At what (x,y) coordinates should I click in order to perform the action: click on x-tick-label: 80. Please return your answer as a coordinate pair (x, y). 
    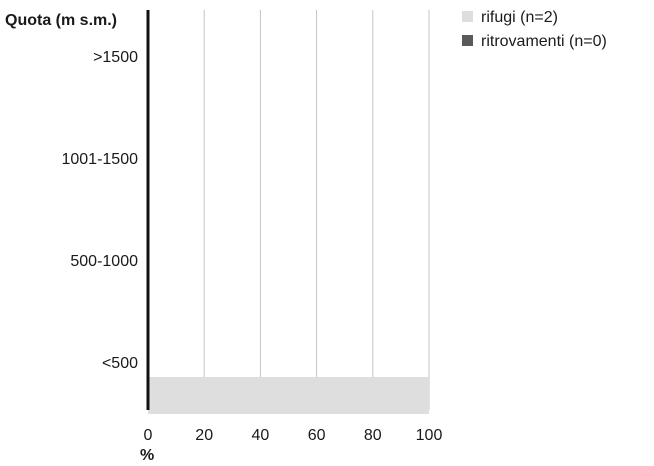
    Looking at the image, I should click on (373, 435).